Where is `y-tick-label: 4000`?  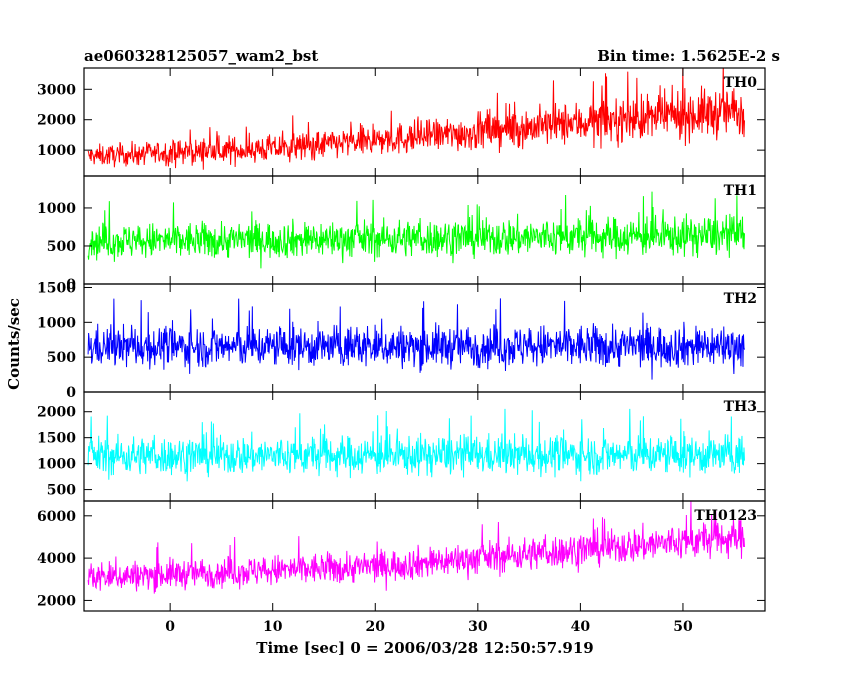 y-tick-label: 4000 is located at coordinates (56, 559).